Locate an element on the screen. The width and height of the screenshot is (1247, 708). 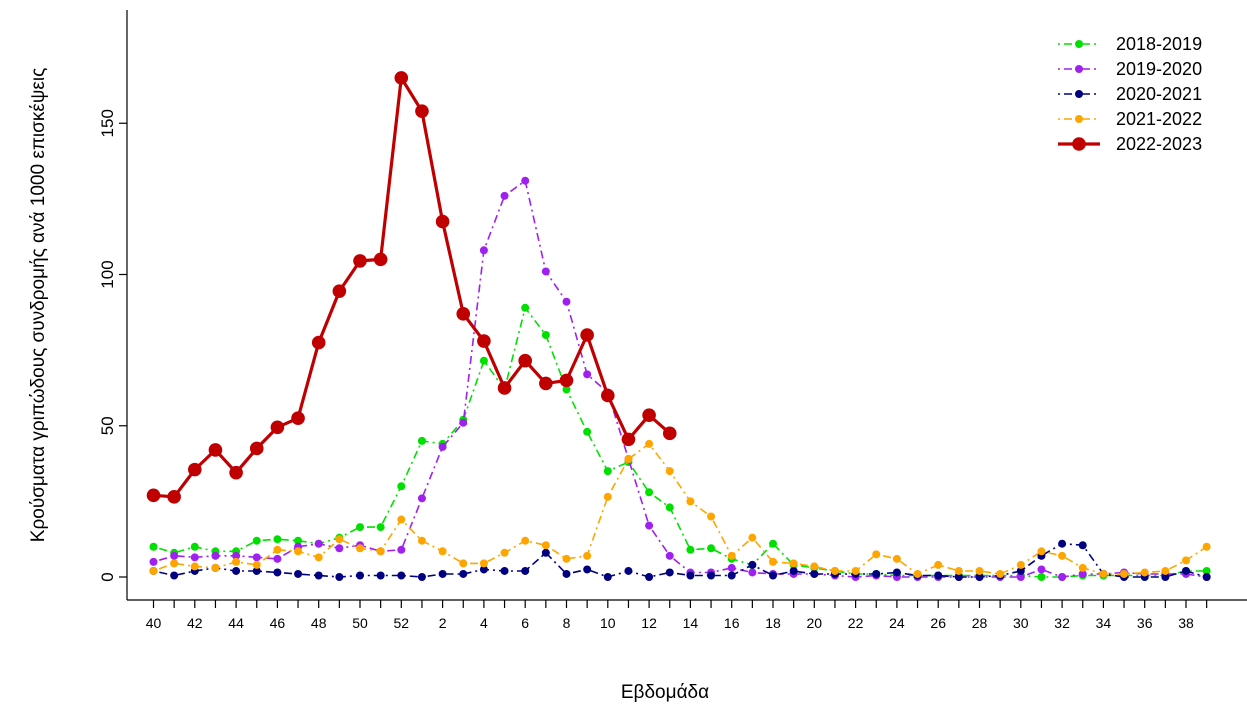
legend-item: 2019-2020 is located at coordinates (1130, 69).